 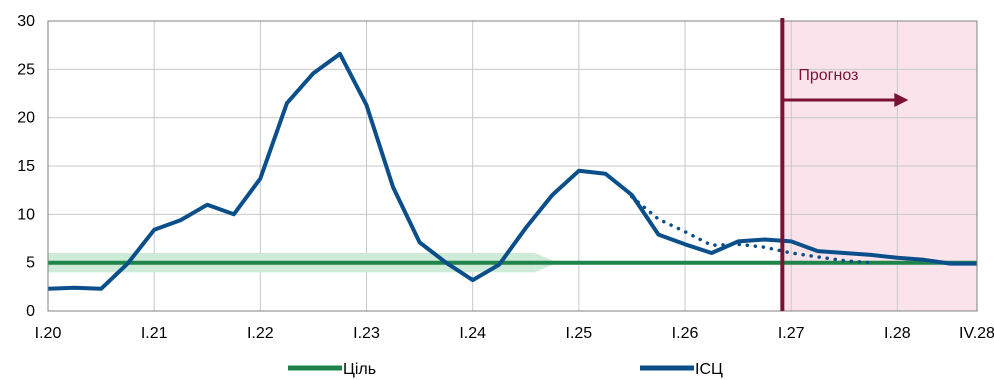 What do you see at coordinates (359, 369) in the screenshot?
I see `legend-label: Ціль` at bounding box center [359, 369].